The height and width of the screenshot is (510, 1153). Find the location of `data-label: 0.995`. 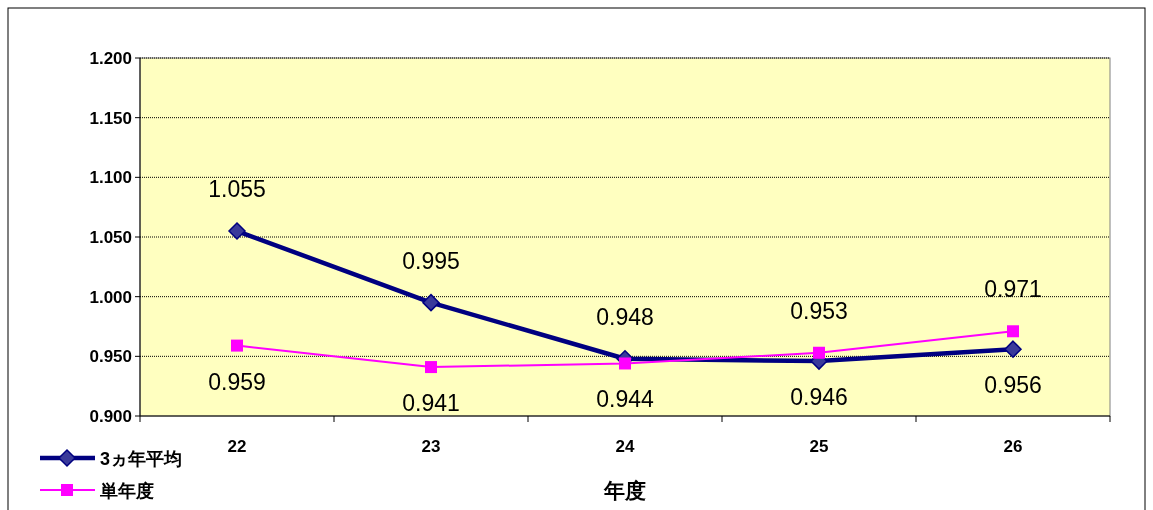

data-label: 0.995 is located at coordinates (431, 260).